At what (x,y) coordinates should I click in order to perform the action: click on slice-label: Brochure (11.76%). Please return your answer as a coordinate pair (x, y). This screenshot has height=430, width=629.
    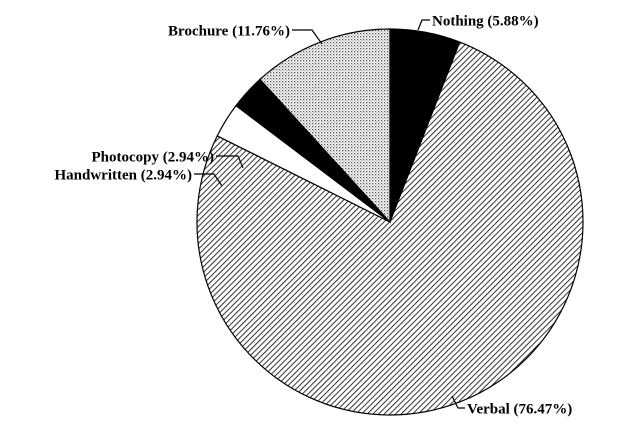
    Looking at the image, I should click on (229, 31).